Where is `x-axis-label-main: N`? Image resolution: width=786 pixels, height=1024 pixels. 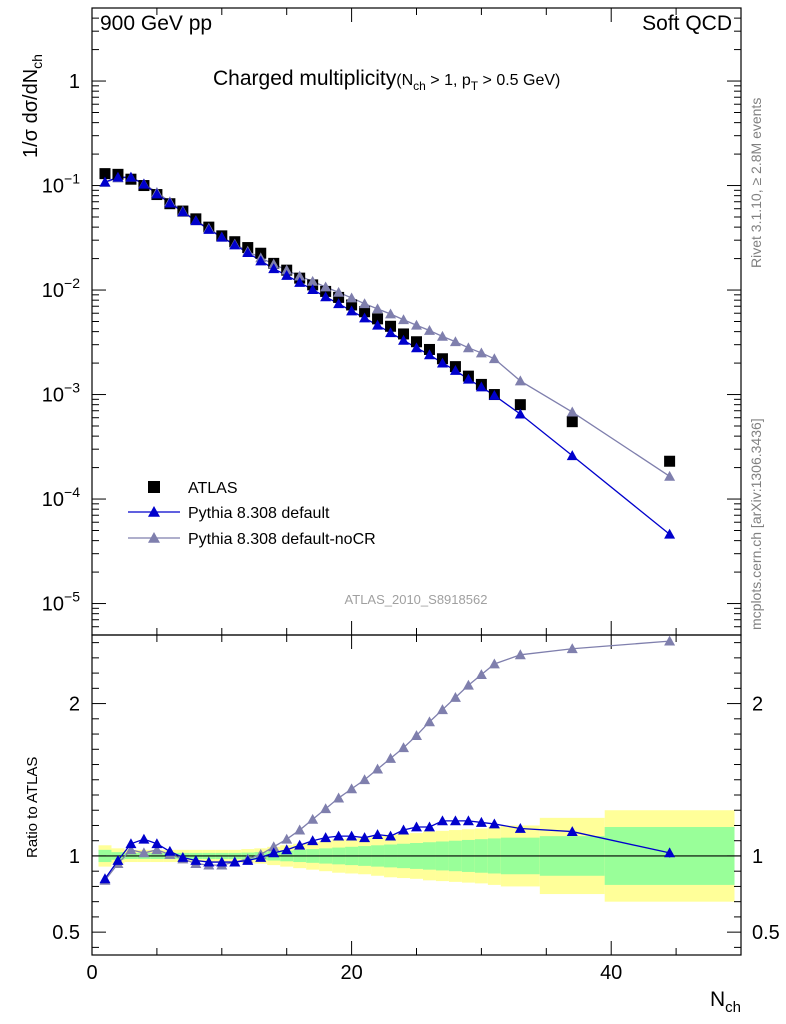 x-axis-label-main: N is located at coordinates (717, 999).